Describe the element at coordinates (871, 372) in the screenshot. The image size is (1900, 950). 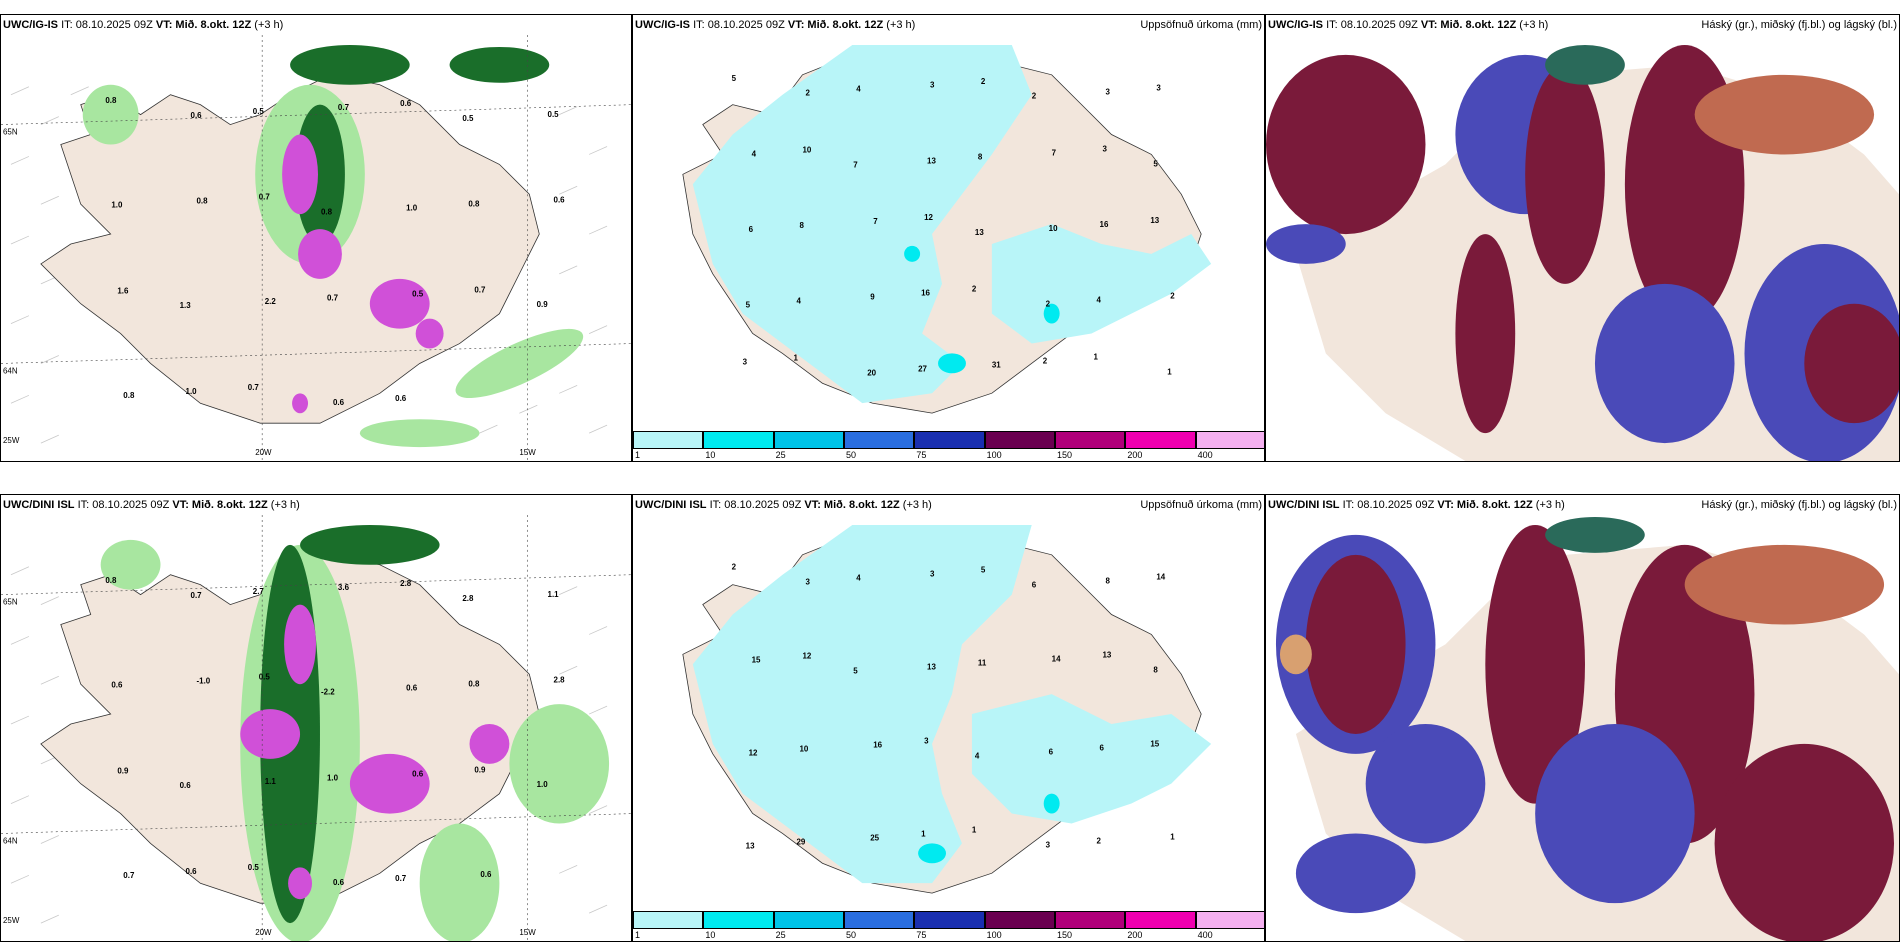
I see `value-label: 20` at that location.